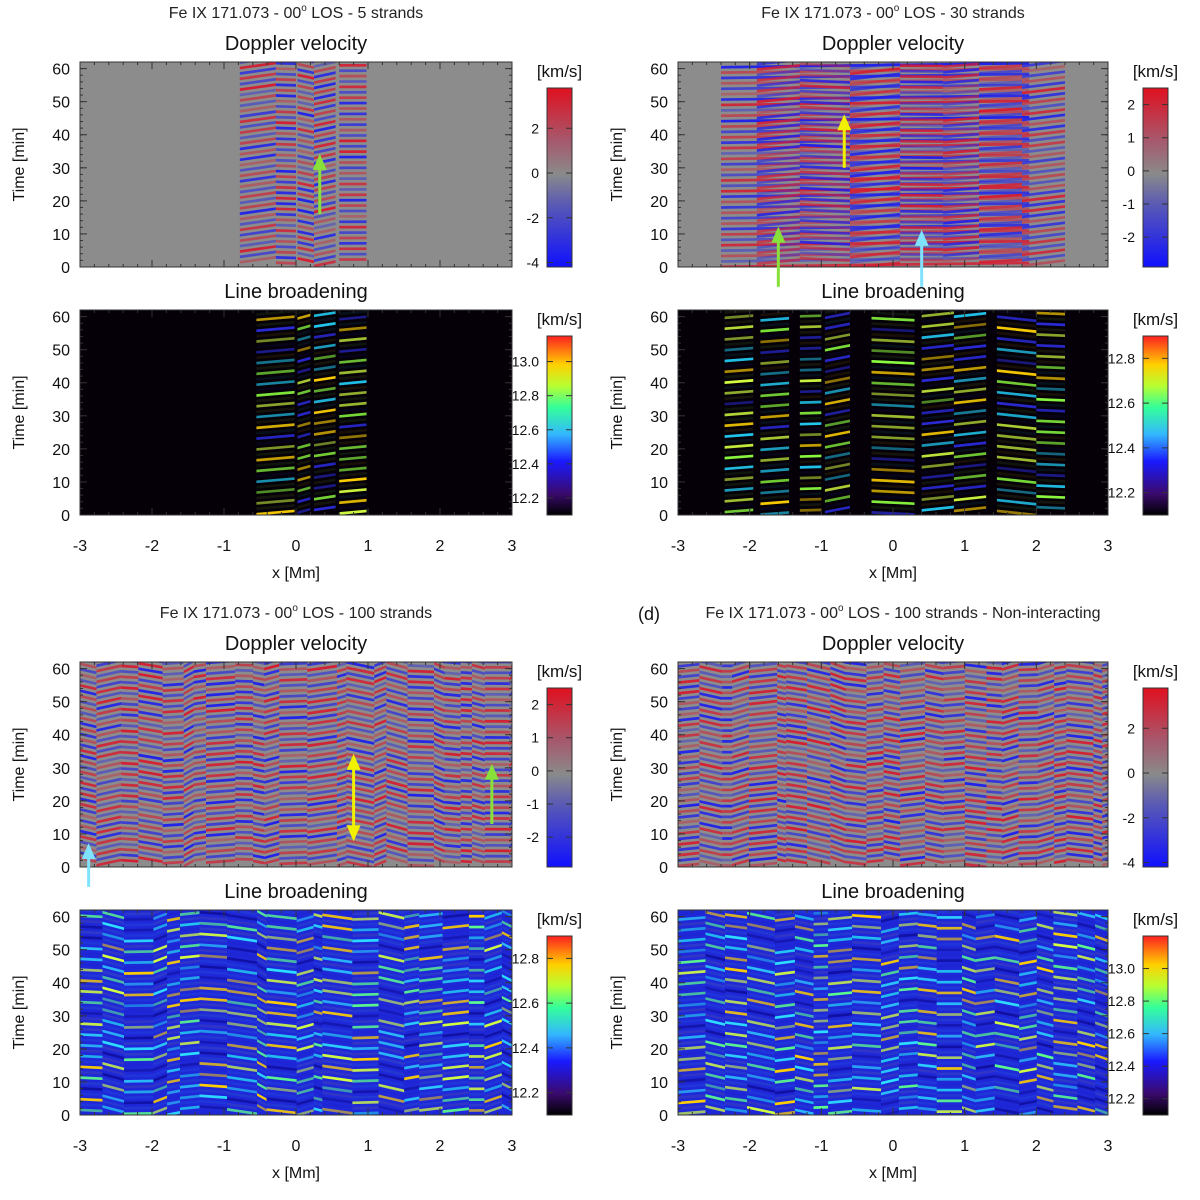 This screenshot has height=1200, width=1200. Describe the element at coordinates (61, 835) in the screenshot. I see `y-tick-label: 10` at that location.